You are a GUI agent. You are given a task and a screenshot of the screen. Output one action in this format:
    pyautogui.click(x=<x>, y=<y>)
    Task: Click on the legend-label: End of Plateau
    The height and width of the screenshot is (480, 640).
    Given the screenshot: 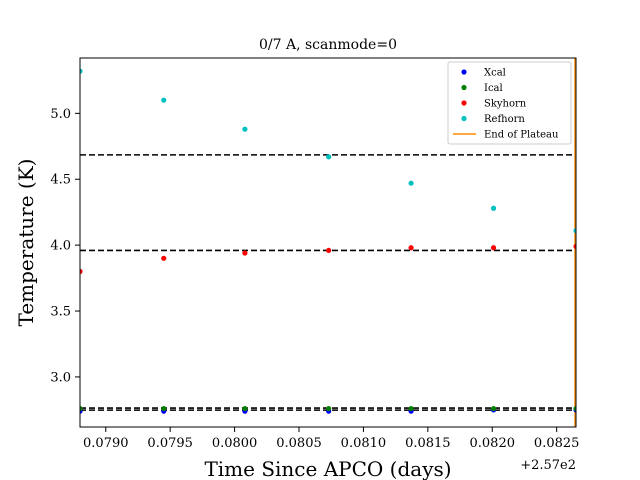 What is the action you would take?
    pyautogui.click(x=521, y=135)
    